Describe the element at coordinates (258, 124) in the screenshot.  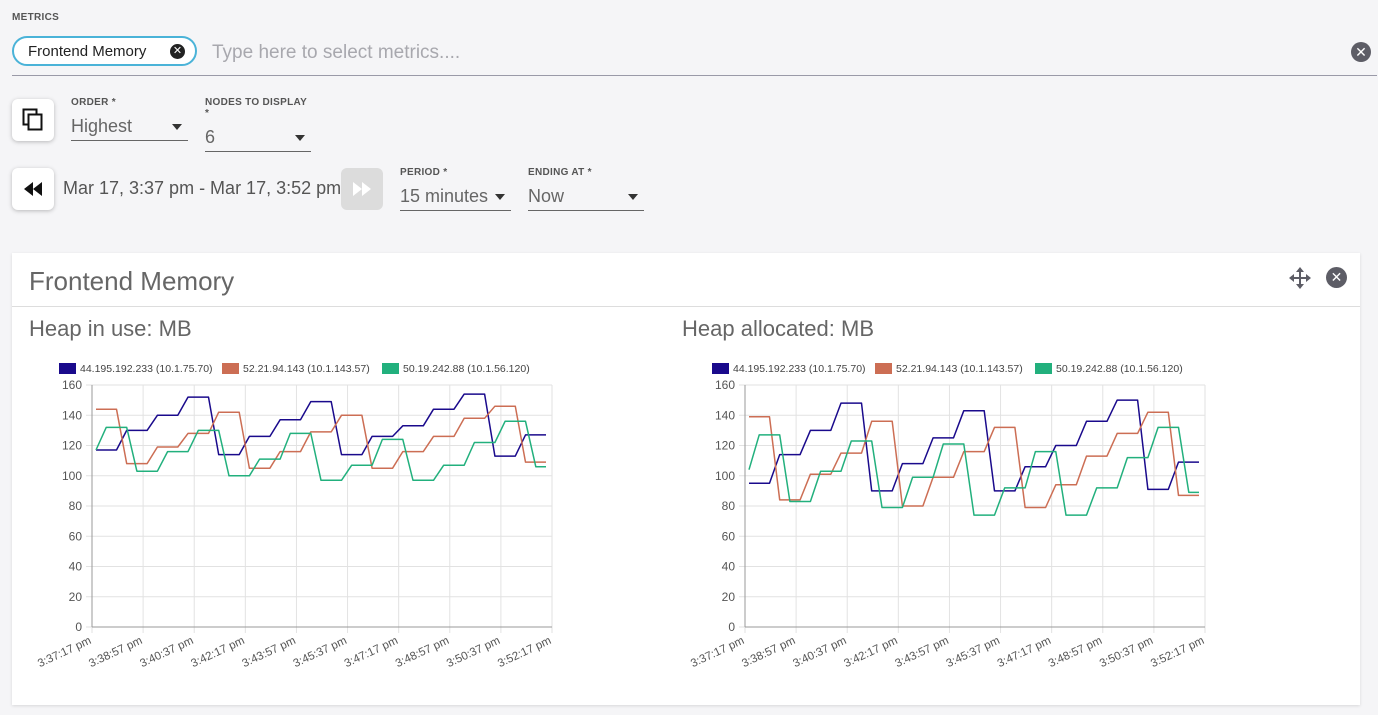
I see `nodes-field: NODES TO DISPLAY * 6` at that location.